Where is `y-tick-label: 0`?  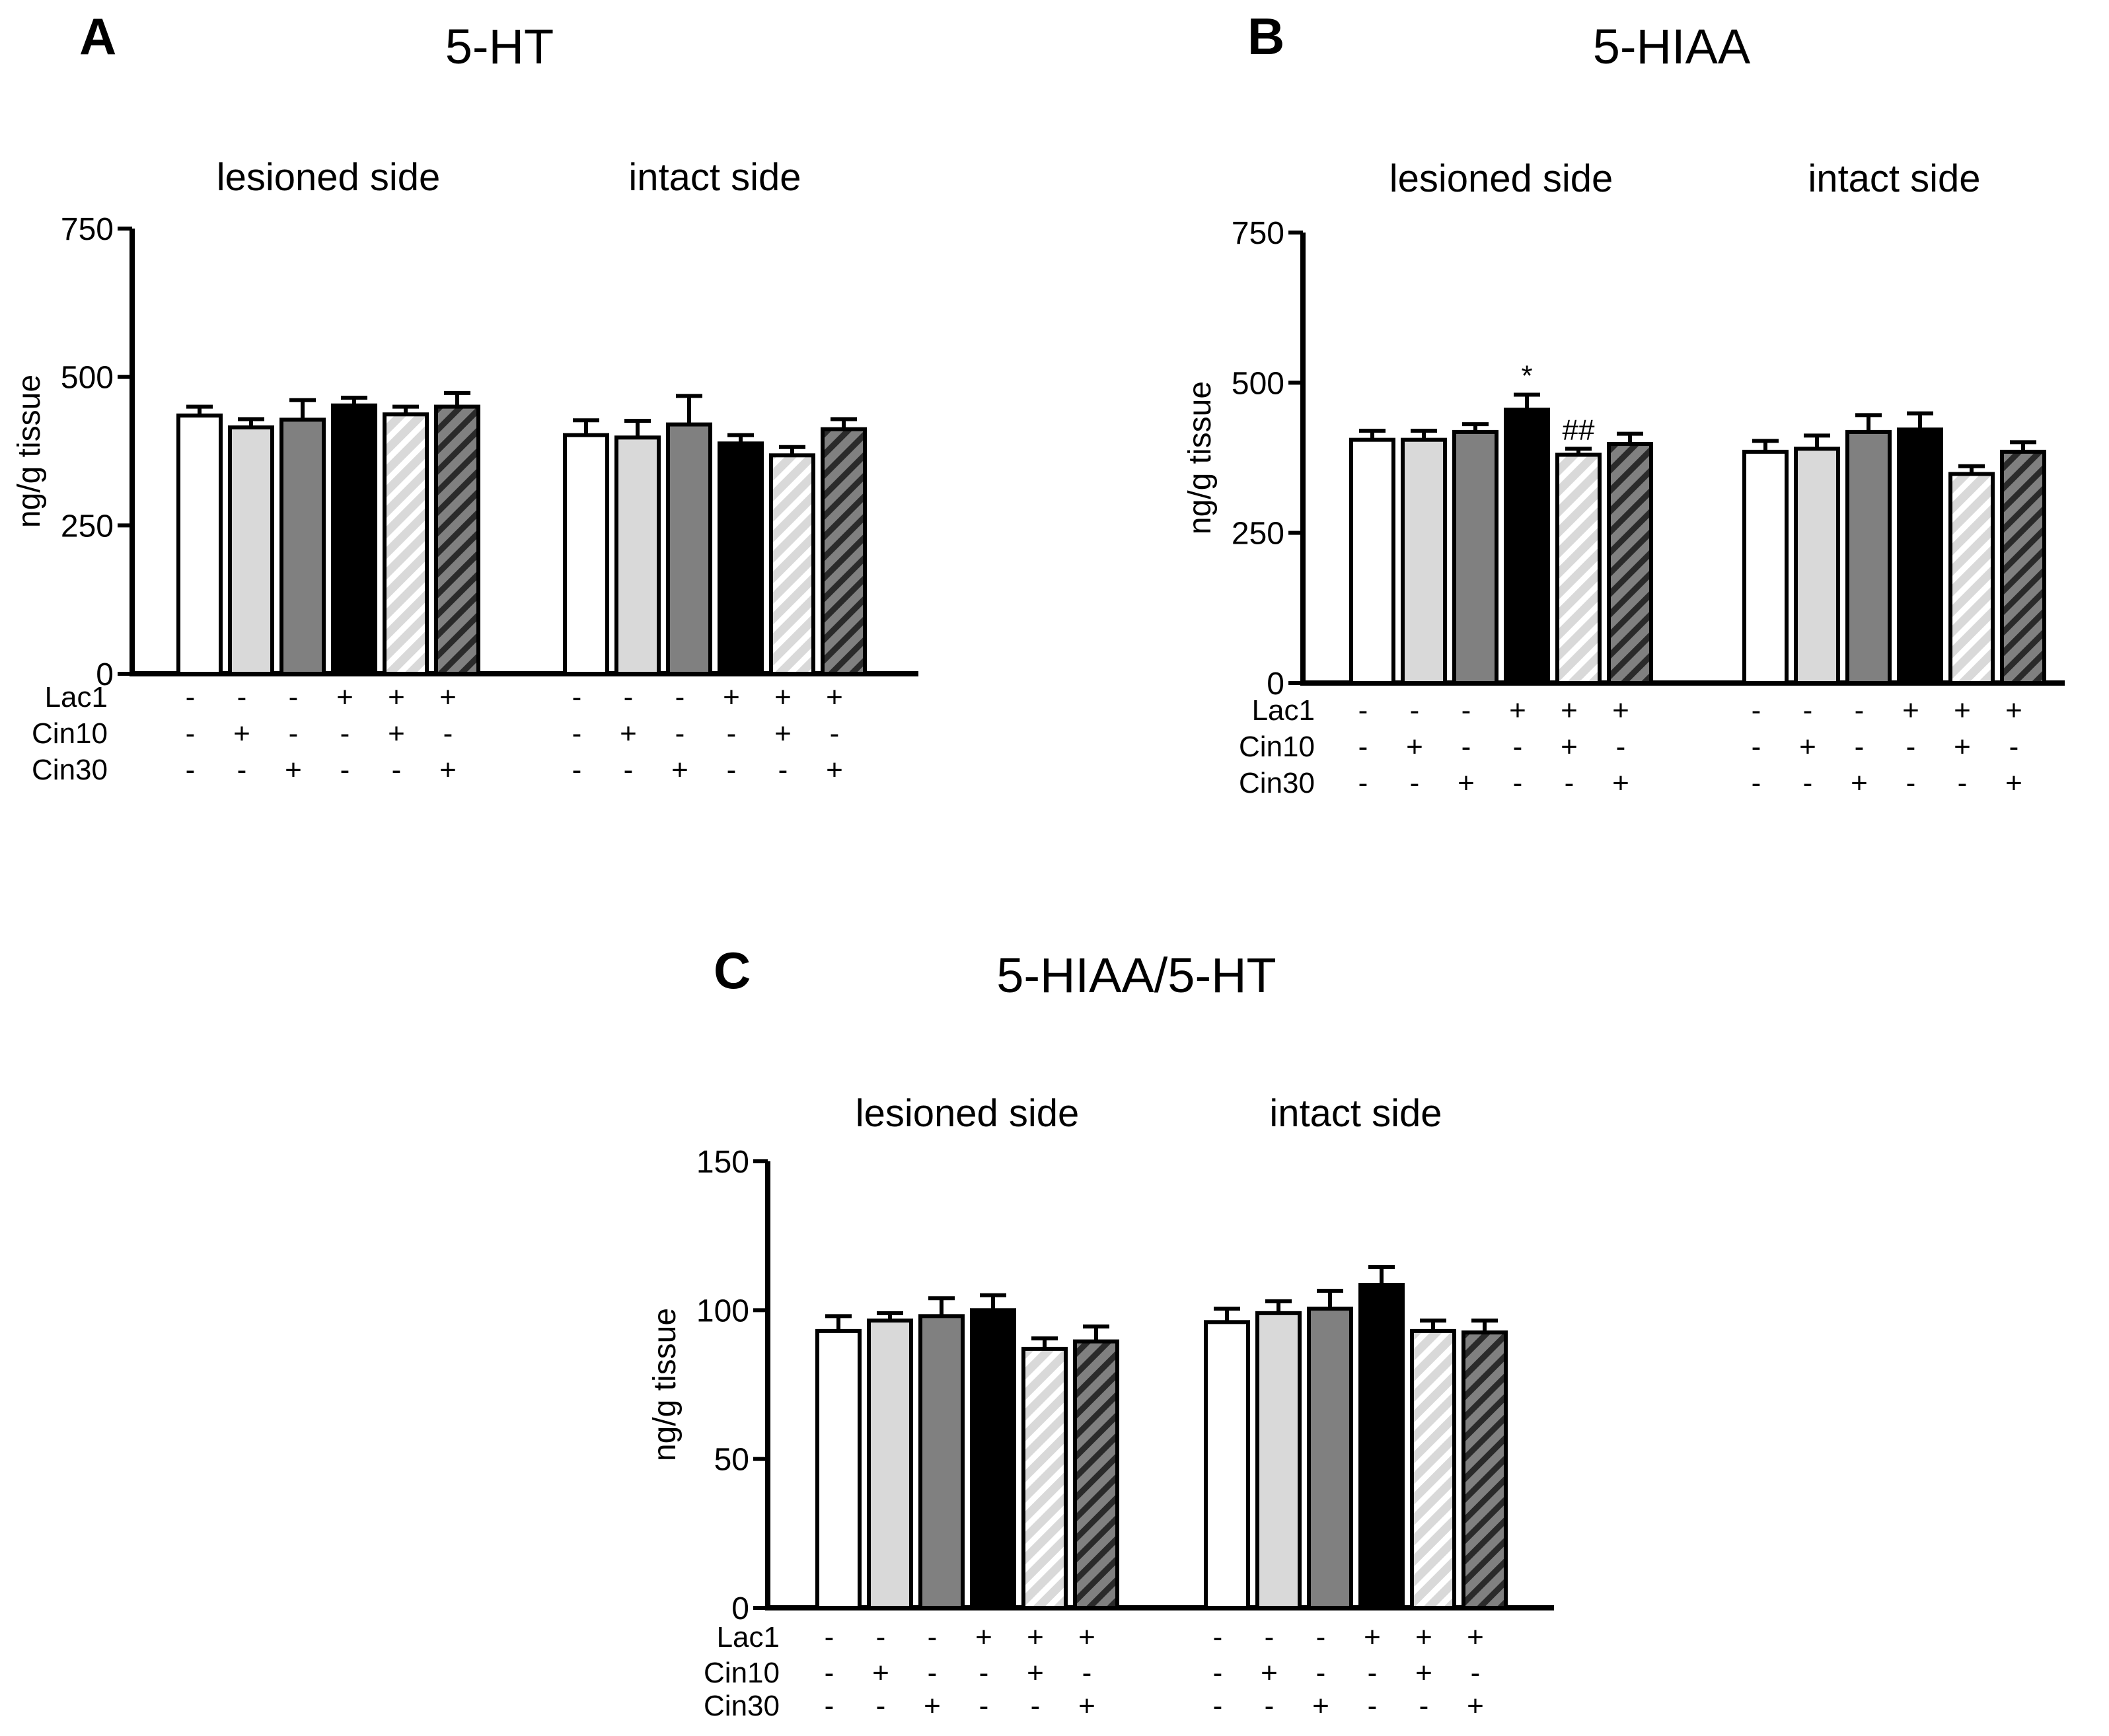
y-tick-label: 0 is located at coordinates (740, 1608).